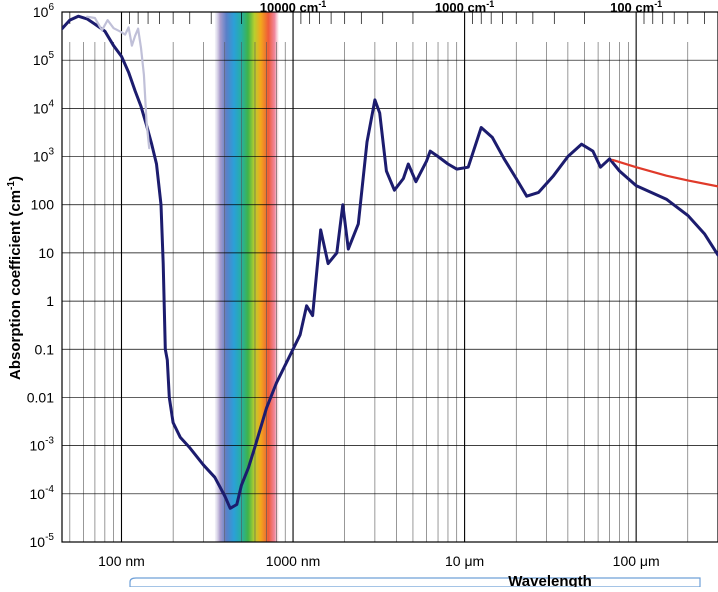 This screenshot has width=718, height=592. I want to click on top-wavenumber-ticks, so click(387, 27).